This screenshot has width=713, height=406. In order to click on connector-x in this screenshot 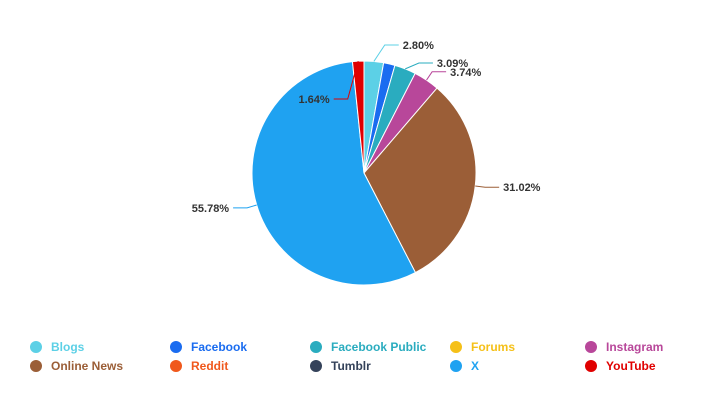, I will do `click(245, 206)`.